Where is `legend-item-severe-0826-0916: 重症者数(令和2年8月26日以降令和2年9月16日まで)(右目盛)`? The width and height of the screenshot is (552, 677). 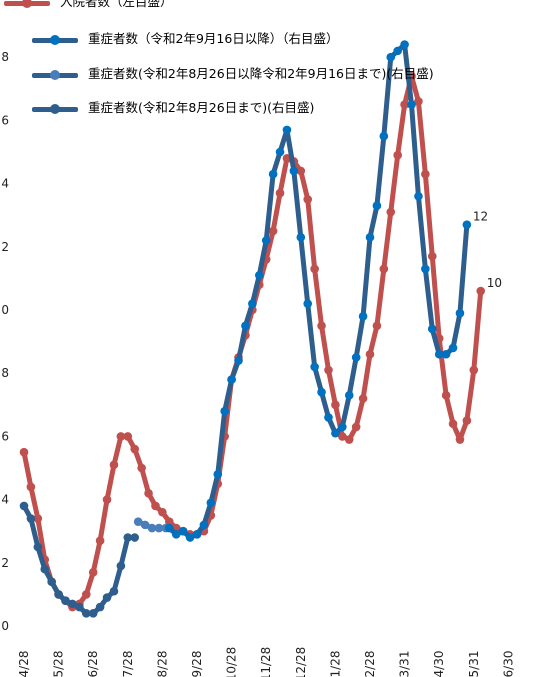
legend-item-severe-0826-0916: 重症者数(令和2年8月26日以降令和2年9月16日まで)(右目盛) is located at coordinates (240, 75).